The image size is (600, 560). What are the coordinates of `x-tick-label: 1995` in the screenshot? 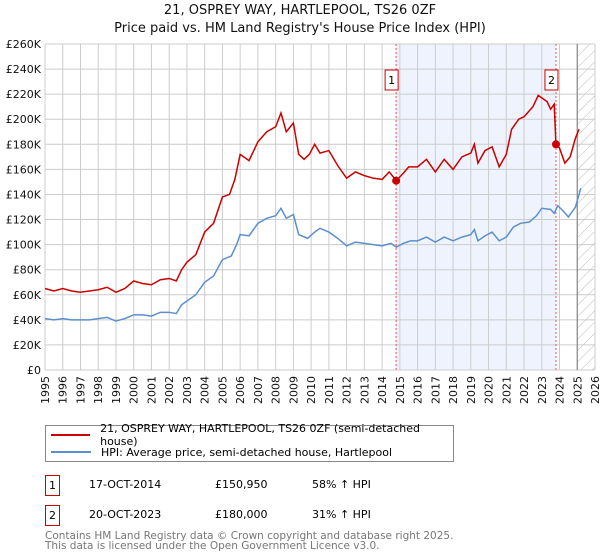 It's located at (45, 390).